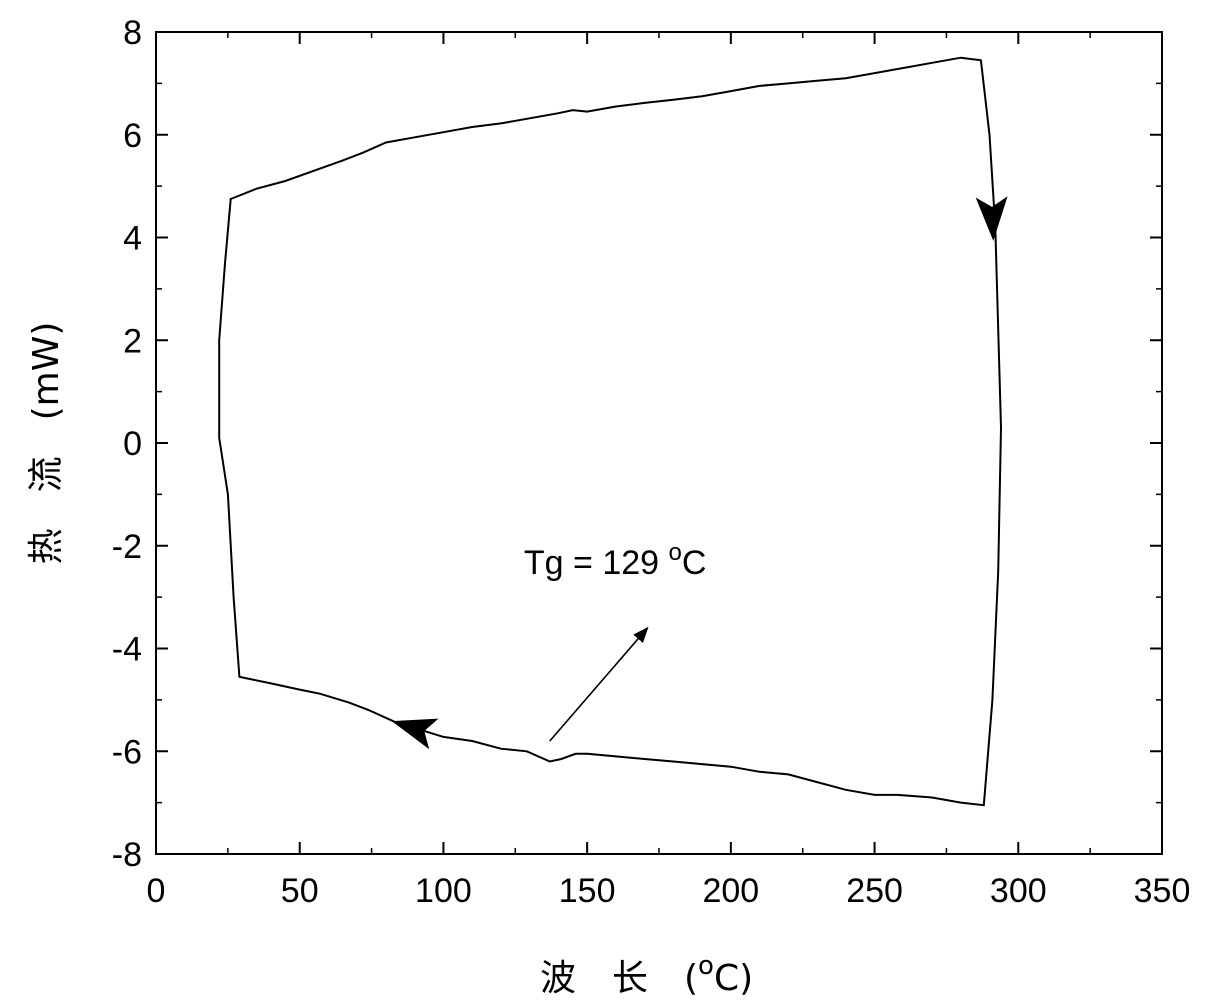  I want to click on annotation-tg-sup: o, so click(675, 552).